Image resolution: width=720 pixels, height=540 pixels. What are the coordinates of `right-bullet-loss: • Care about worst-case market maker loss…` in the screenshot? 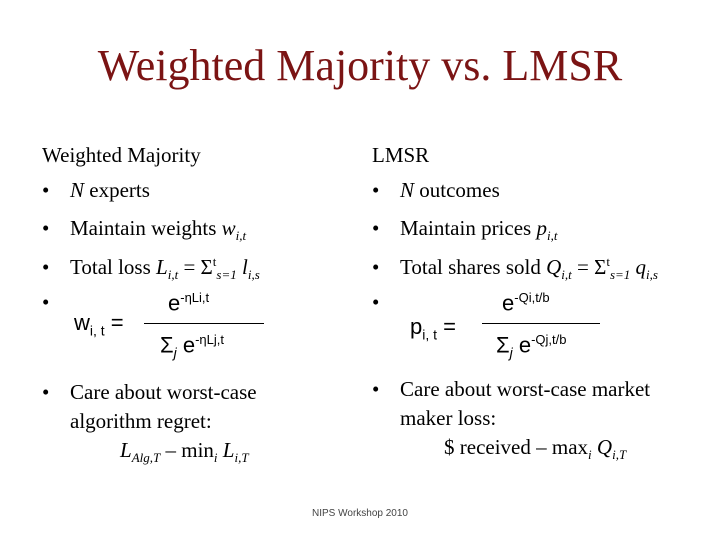 It's located at (511, 420).